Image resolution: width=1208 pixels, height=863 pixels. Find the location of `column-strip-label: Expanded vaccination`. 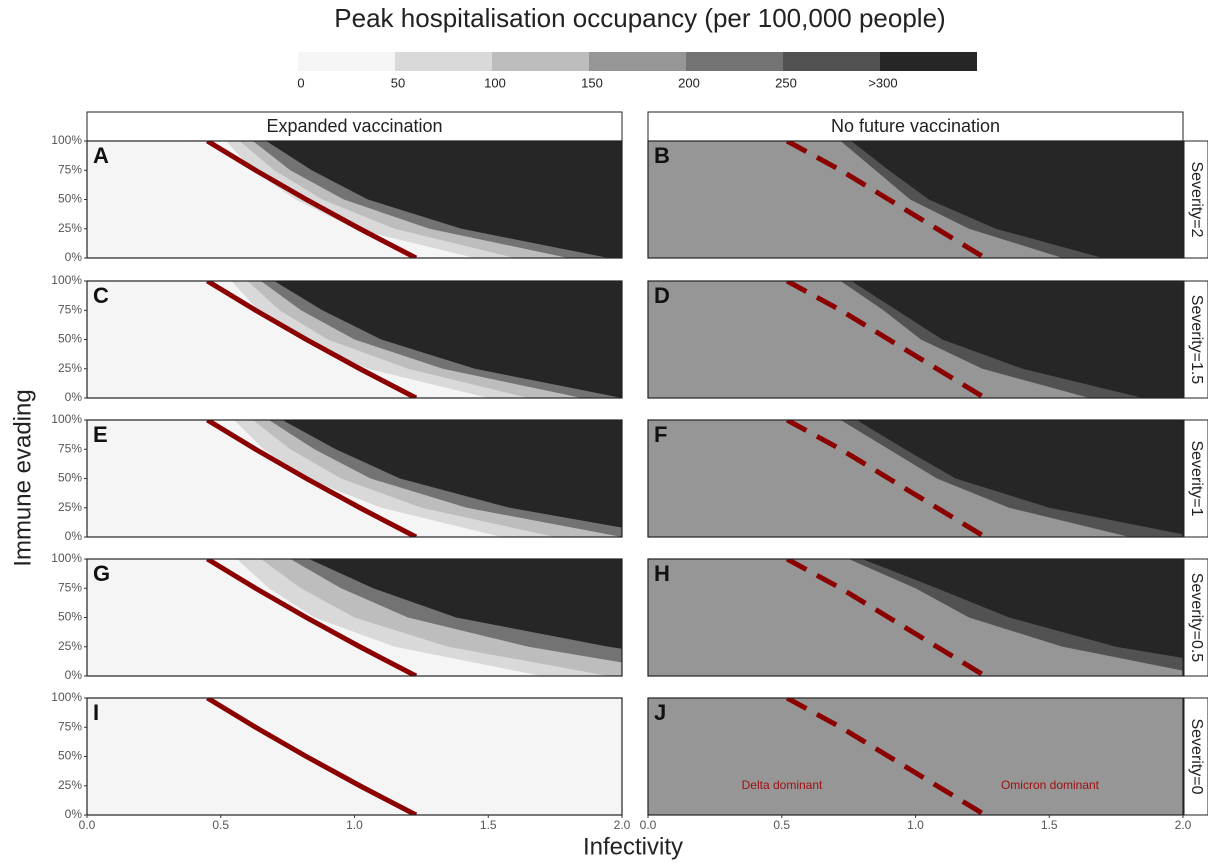

column-strip-label: Expanded vaccination is located at coordinates (354, 126).